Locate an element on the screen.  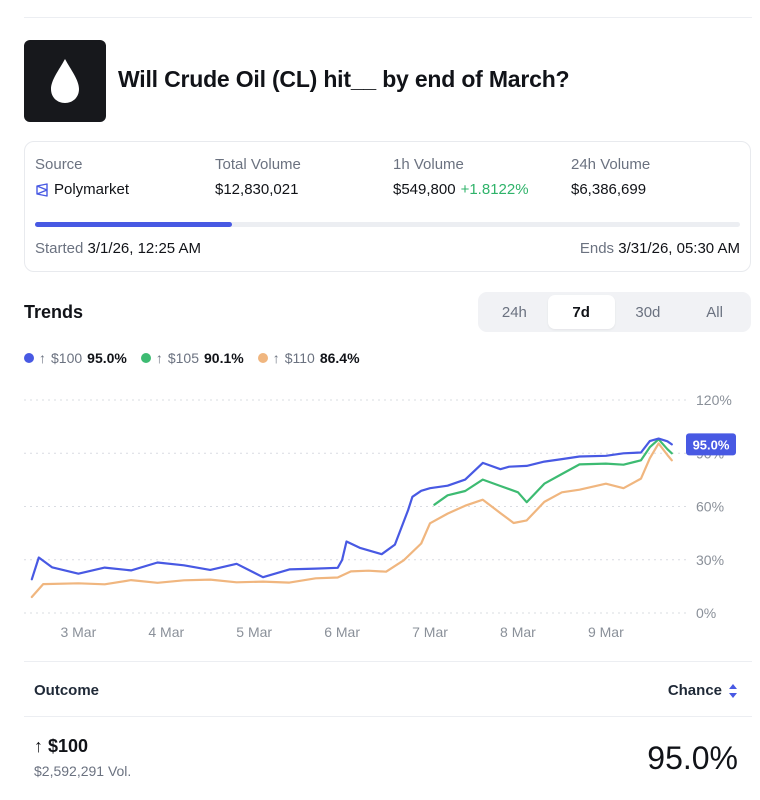
current-value-label: 95.0% is located at coordinates (711, 444).